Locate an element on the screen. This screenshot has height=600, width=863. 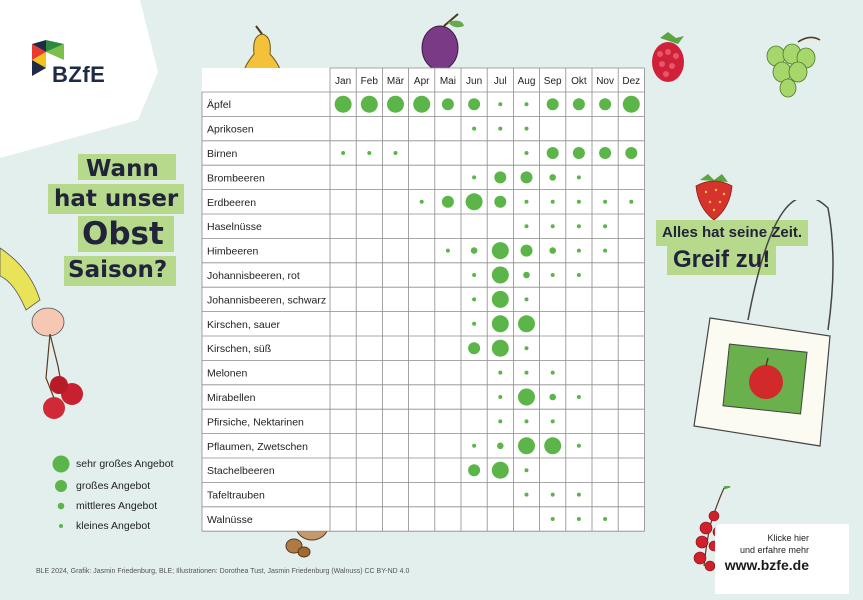
fruit-label: Mirabellen is located at coordinates (231, 398).